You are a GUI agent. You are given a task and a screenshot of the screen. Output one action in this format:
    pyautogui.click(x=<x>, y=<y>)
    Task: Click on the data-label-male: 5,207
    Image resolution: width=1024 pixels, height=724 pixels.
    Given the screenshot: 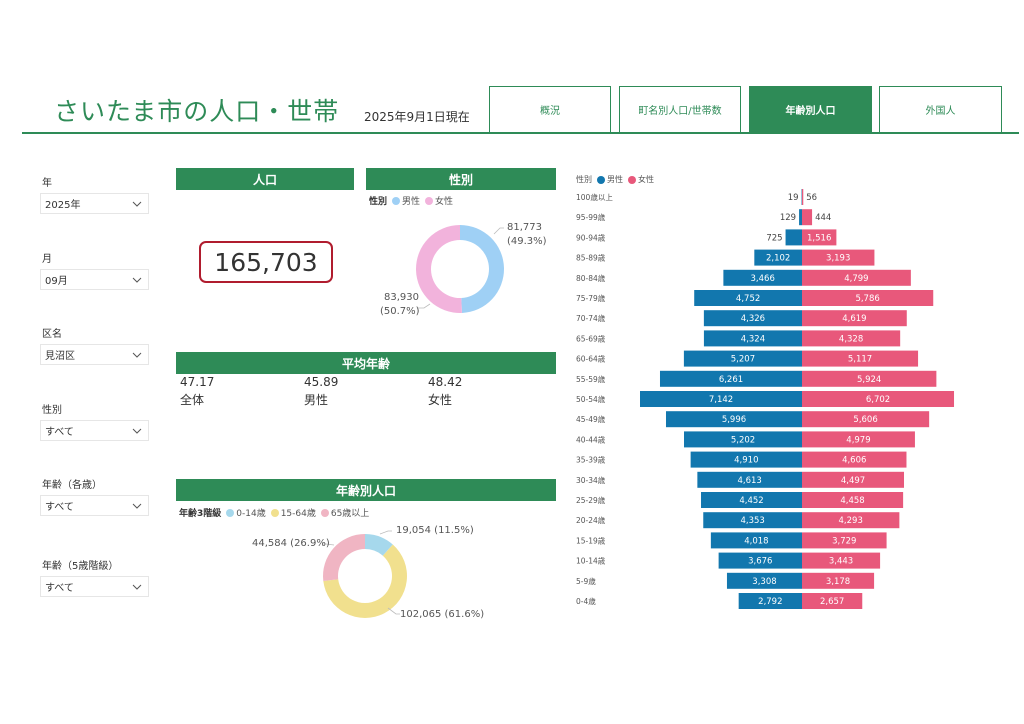 What is the action you would take?
    pyautogui.click(x=743, y=360)
    